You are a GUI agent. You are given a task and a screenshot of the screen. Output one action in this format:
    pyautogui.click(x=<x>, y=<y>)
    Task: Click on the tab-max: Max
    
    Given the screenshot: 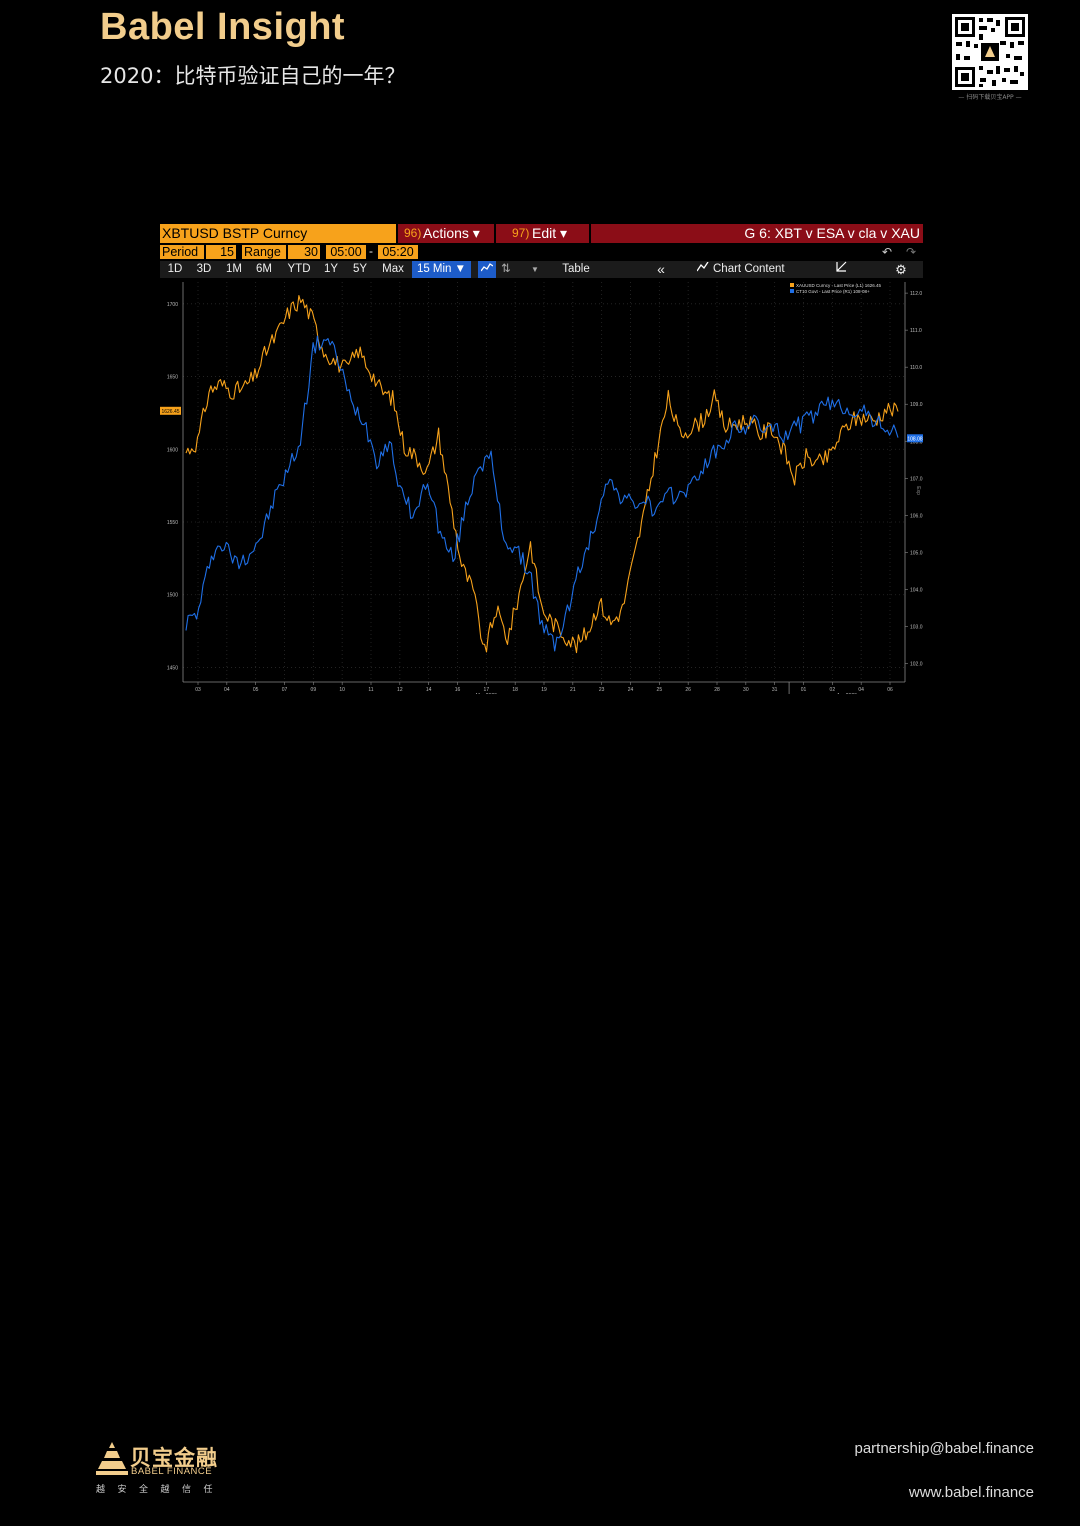 What is the action you would take?
    pyautogui.click(x=393, y=269)
    